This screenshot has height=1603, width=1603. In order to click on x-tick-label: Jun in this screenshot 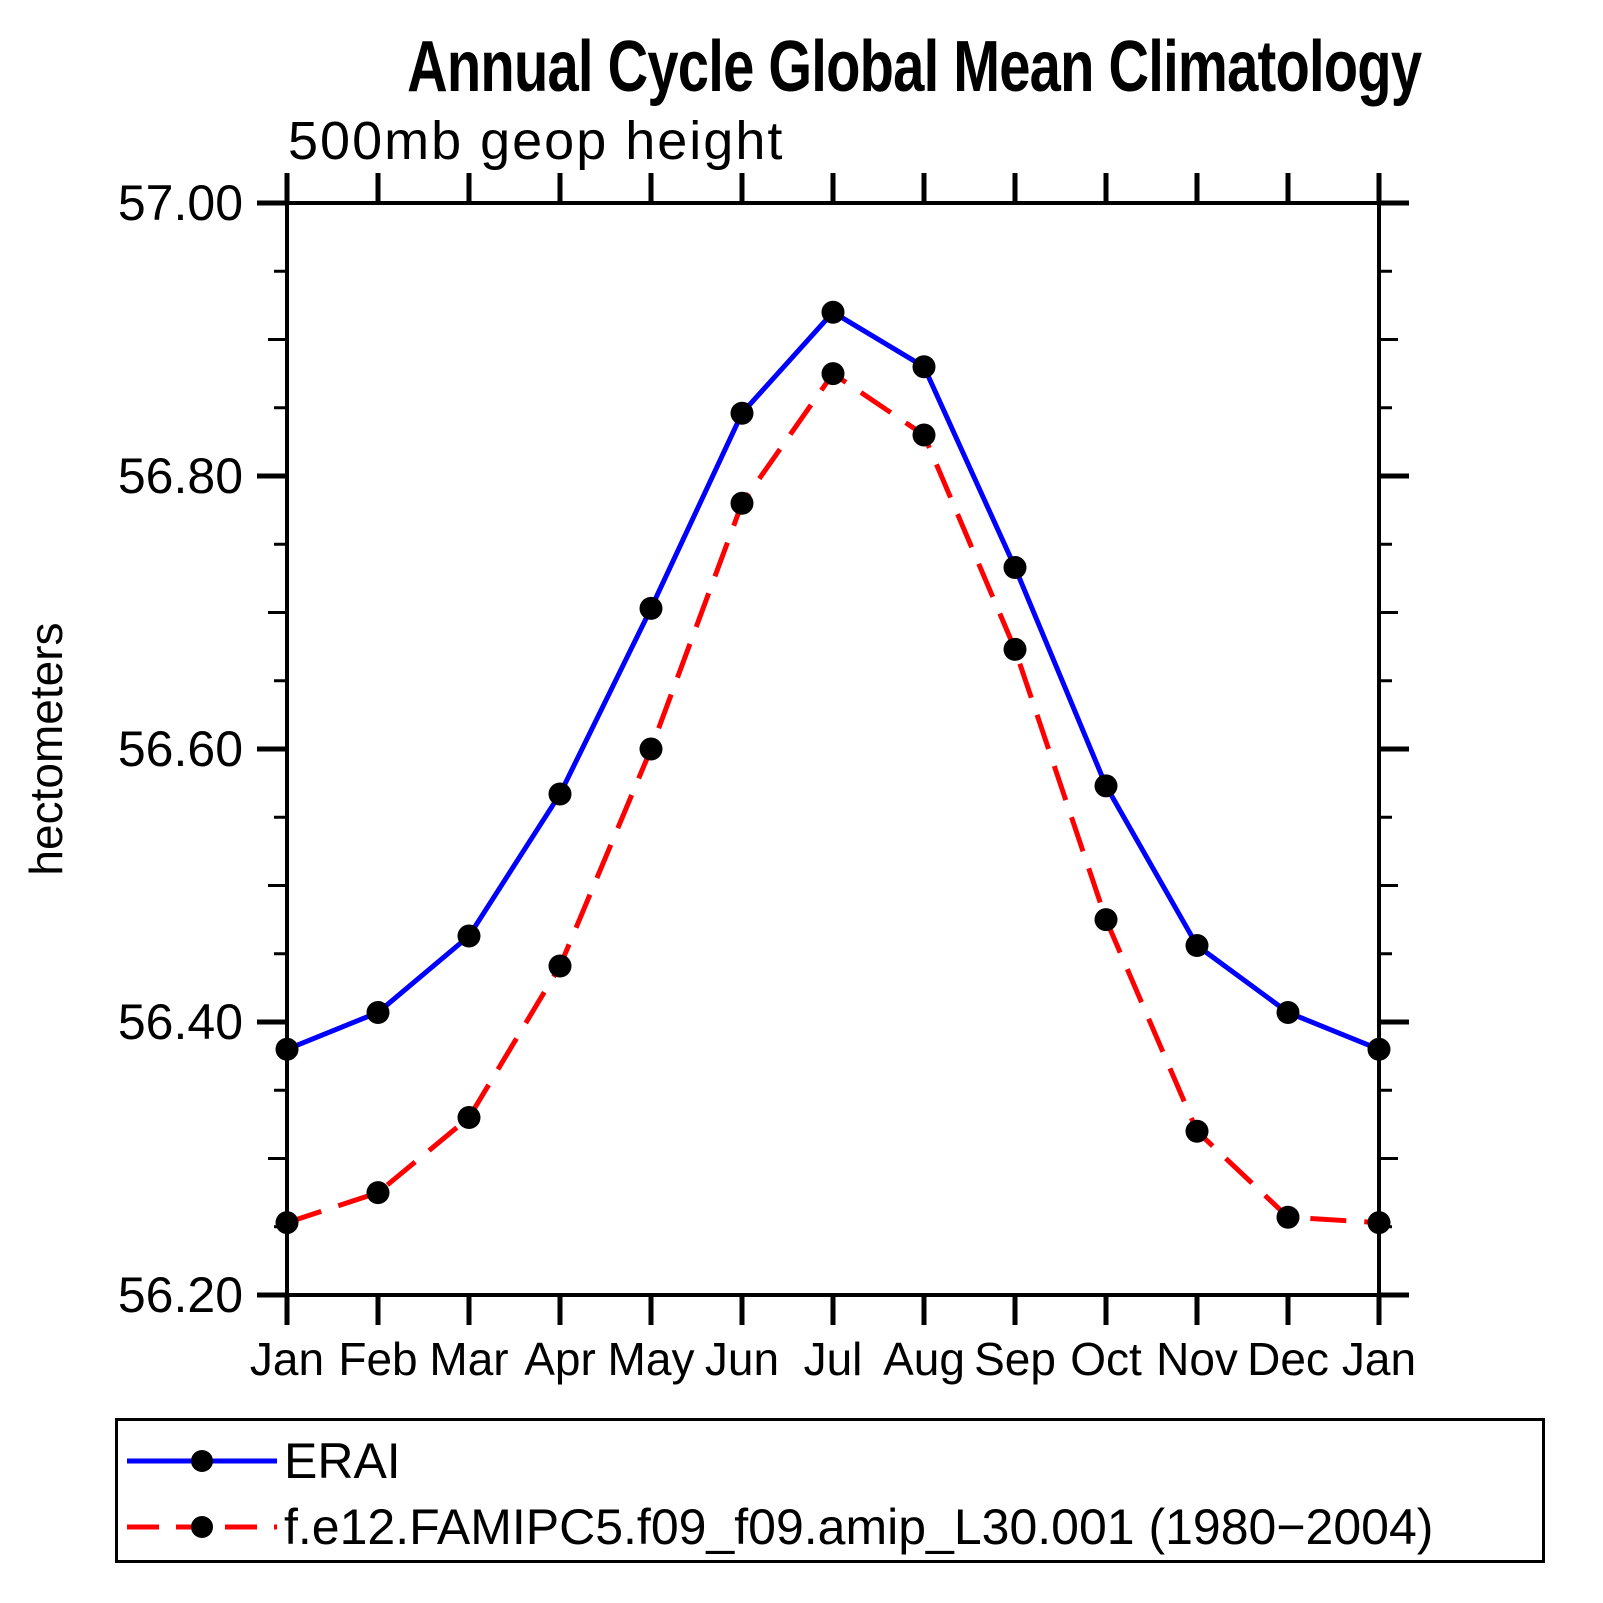, I will do `click(742, 1359)`.